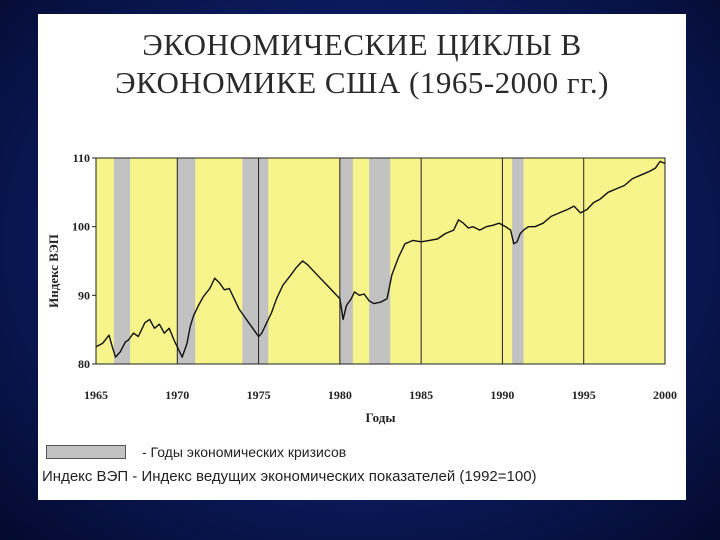  I want to click on x-tick-label-1995: 1995, so click(584, 395).